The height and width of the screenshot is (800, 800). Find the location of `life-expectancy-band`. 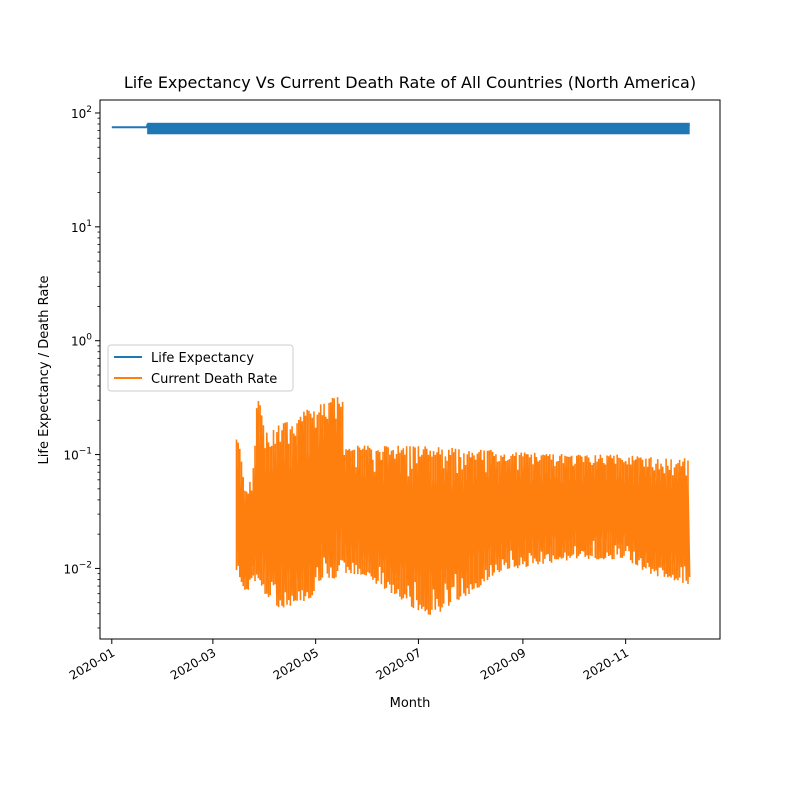

life-expectancy-band is located at coordinates (418, 128).